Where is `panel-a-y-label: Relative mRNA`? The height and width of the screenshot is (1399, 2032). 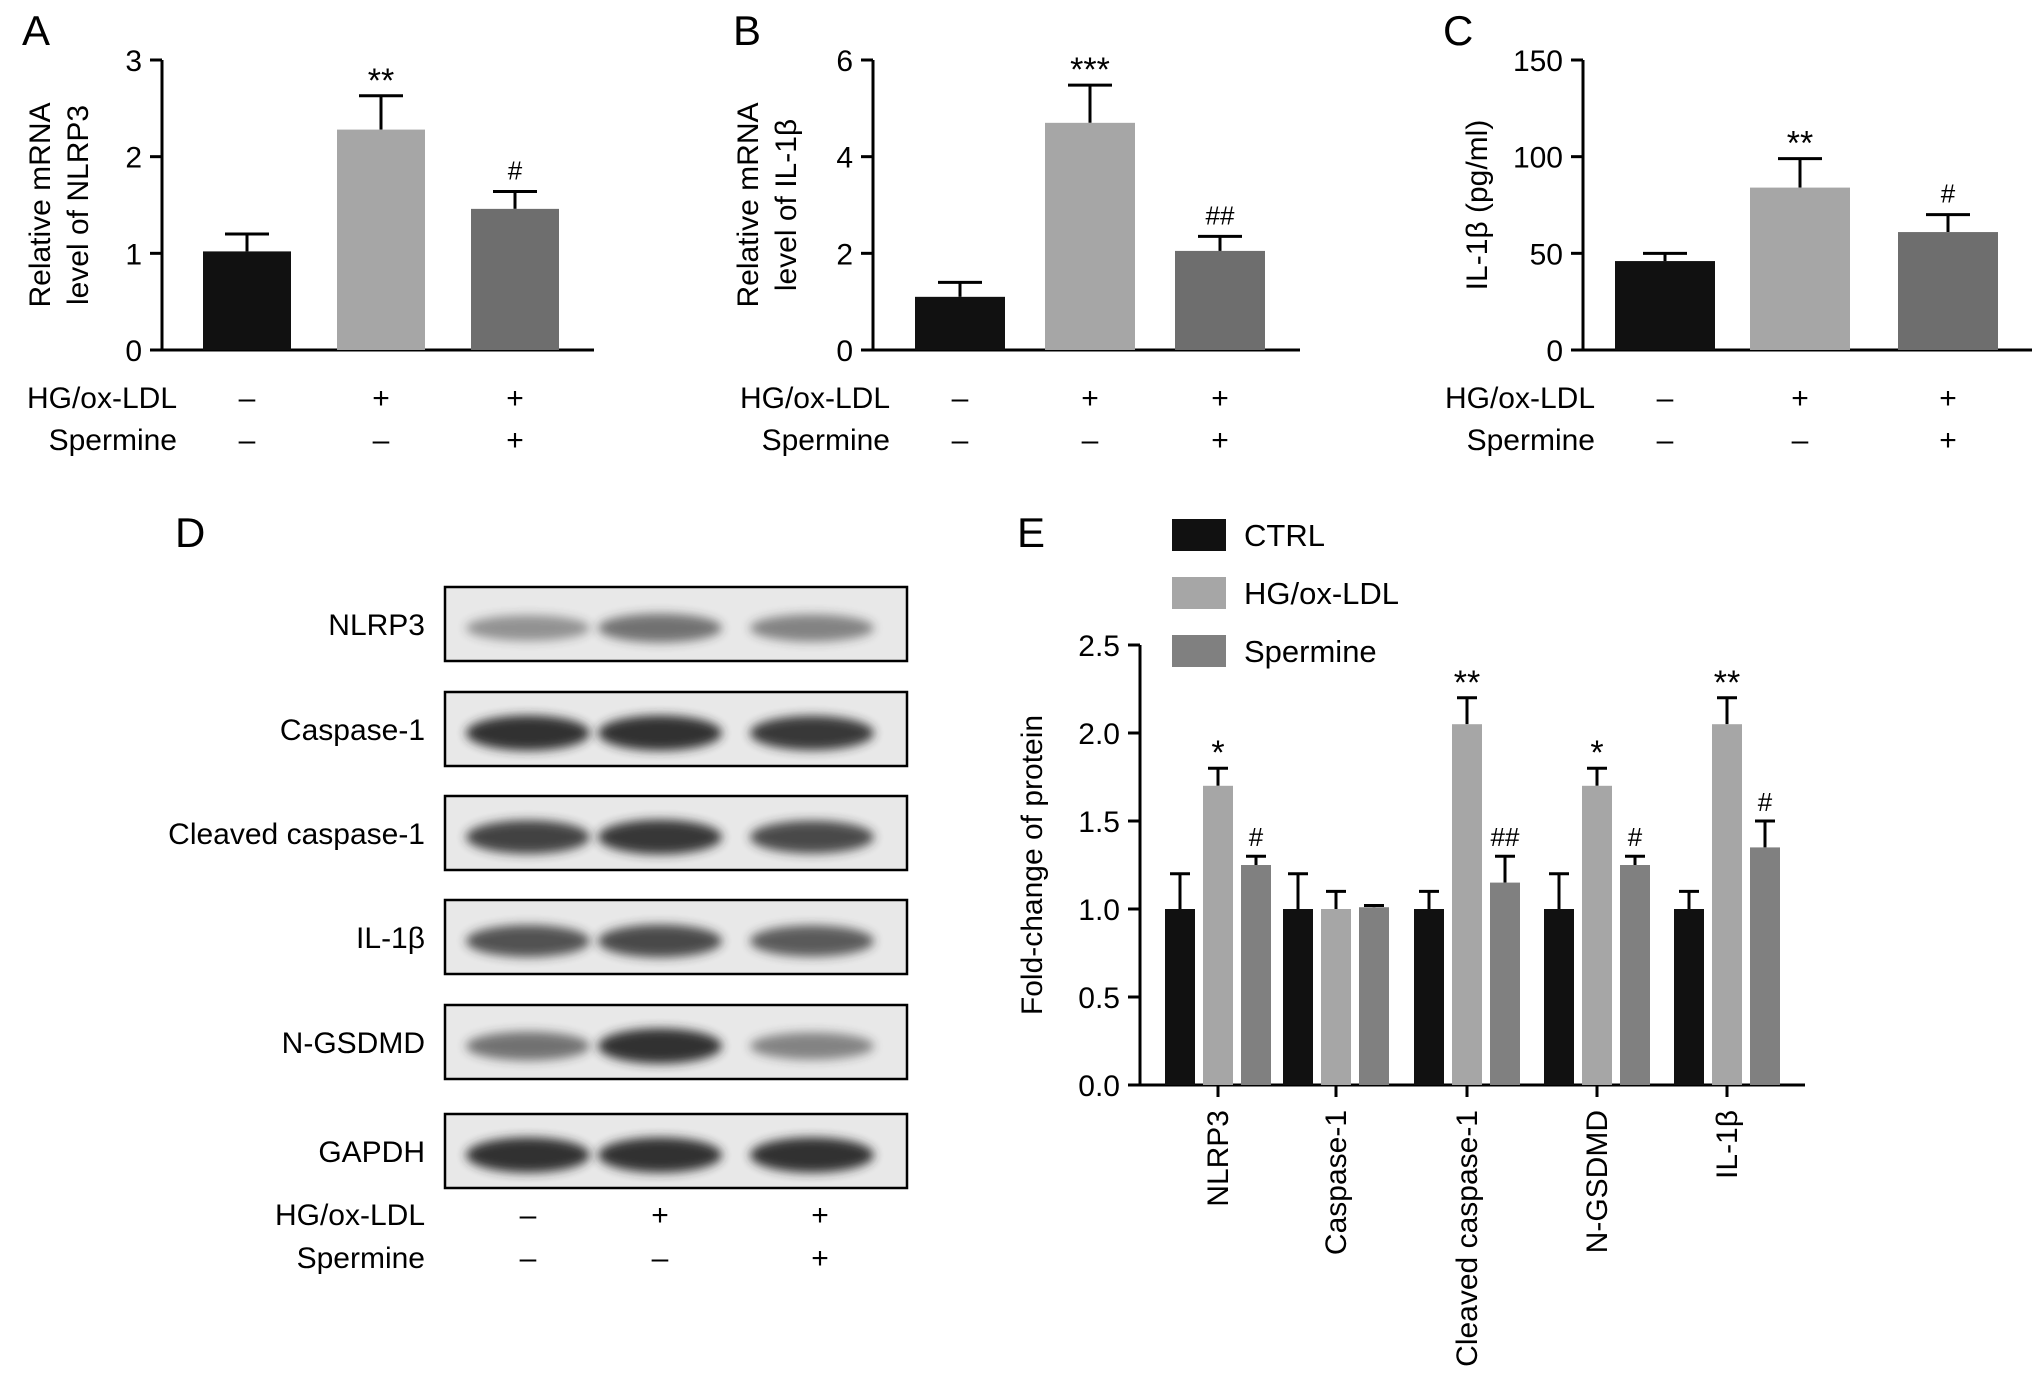
panel-a-y-label: Relative mRNA is located at coordinates (40, 204).